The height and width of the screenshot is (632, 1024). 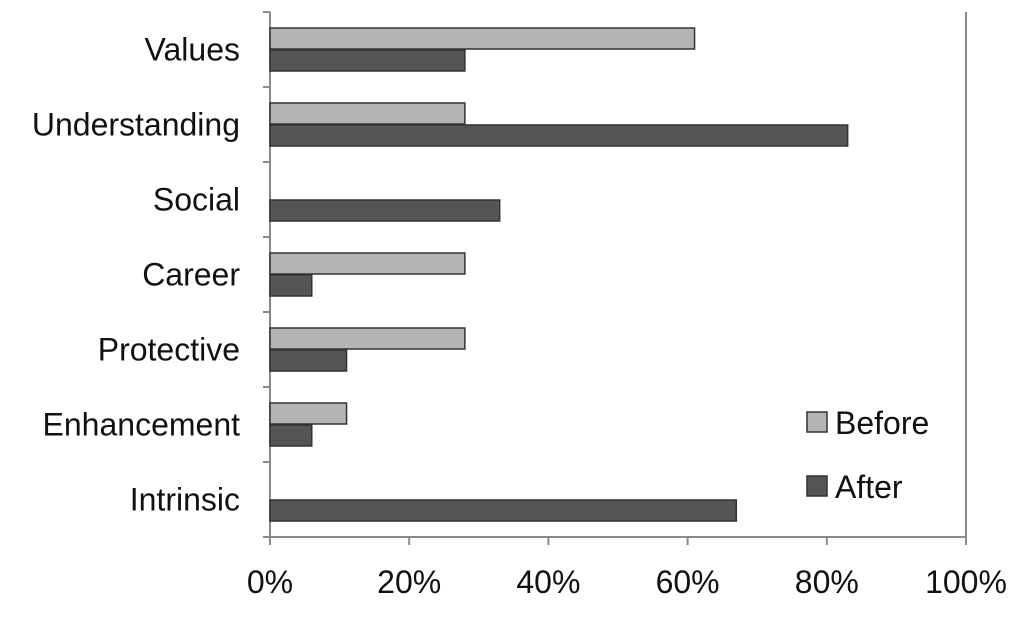 I want to click on legend-swatch-after, so click(x=817, y=486).